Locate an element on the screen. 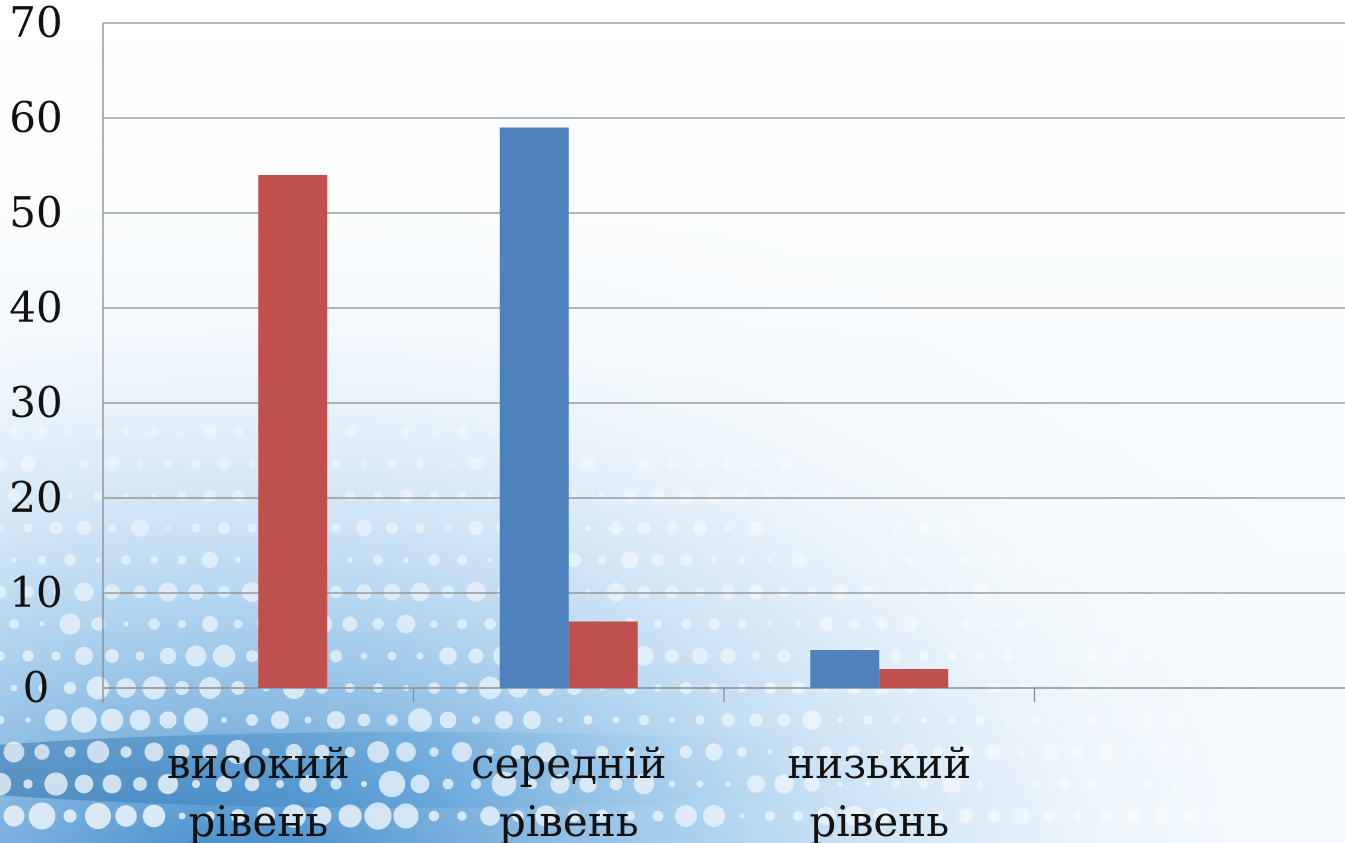 The height and width of the screenshot is (843, 1345). x-category-label: високий is located at coordinates (258, 763).